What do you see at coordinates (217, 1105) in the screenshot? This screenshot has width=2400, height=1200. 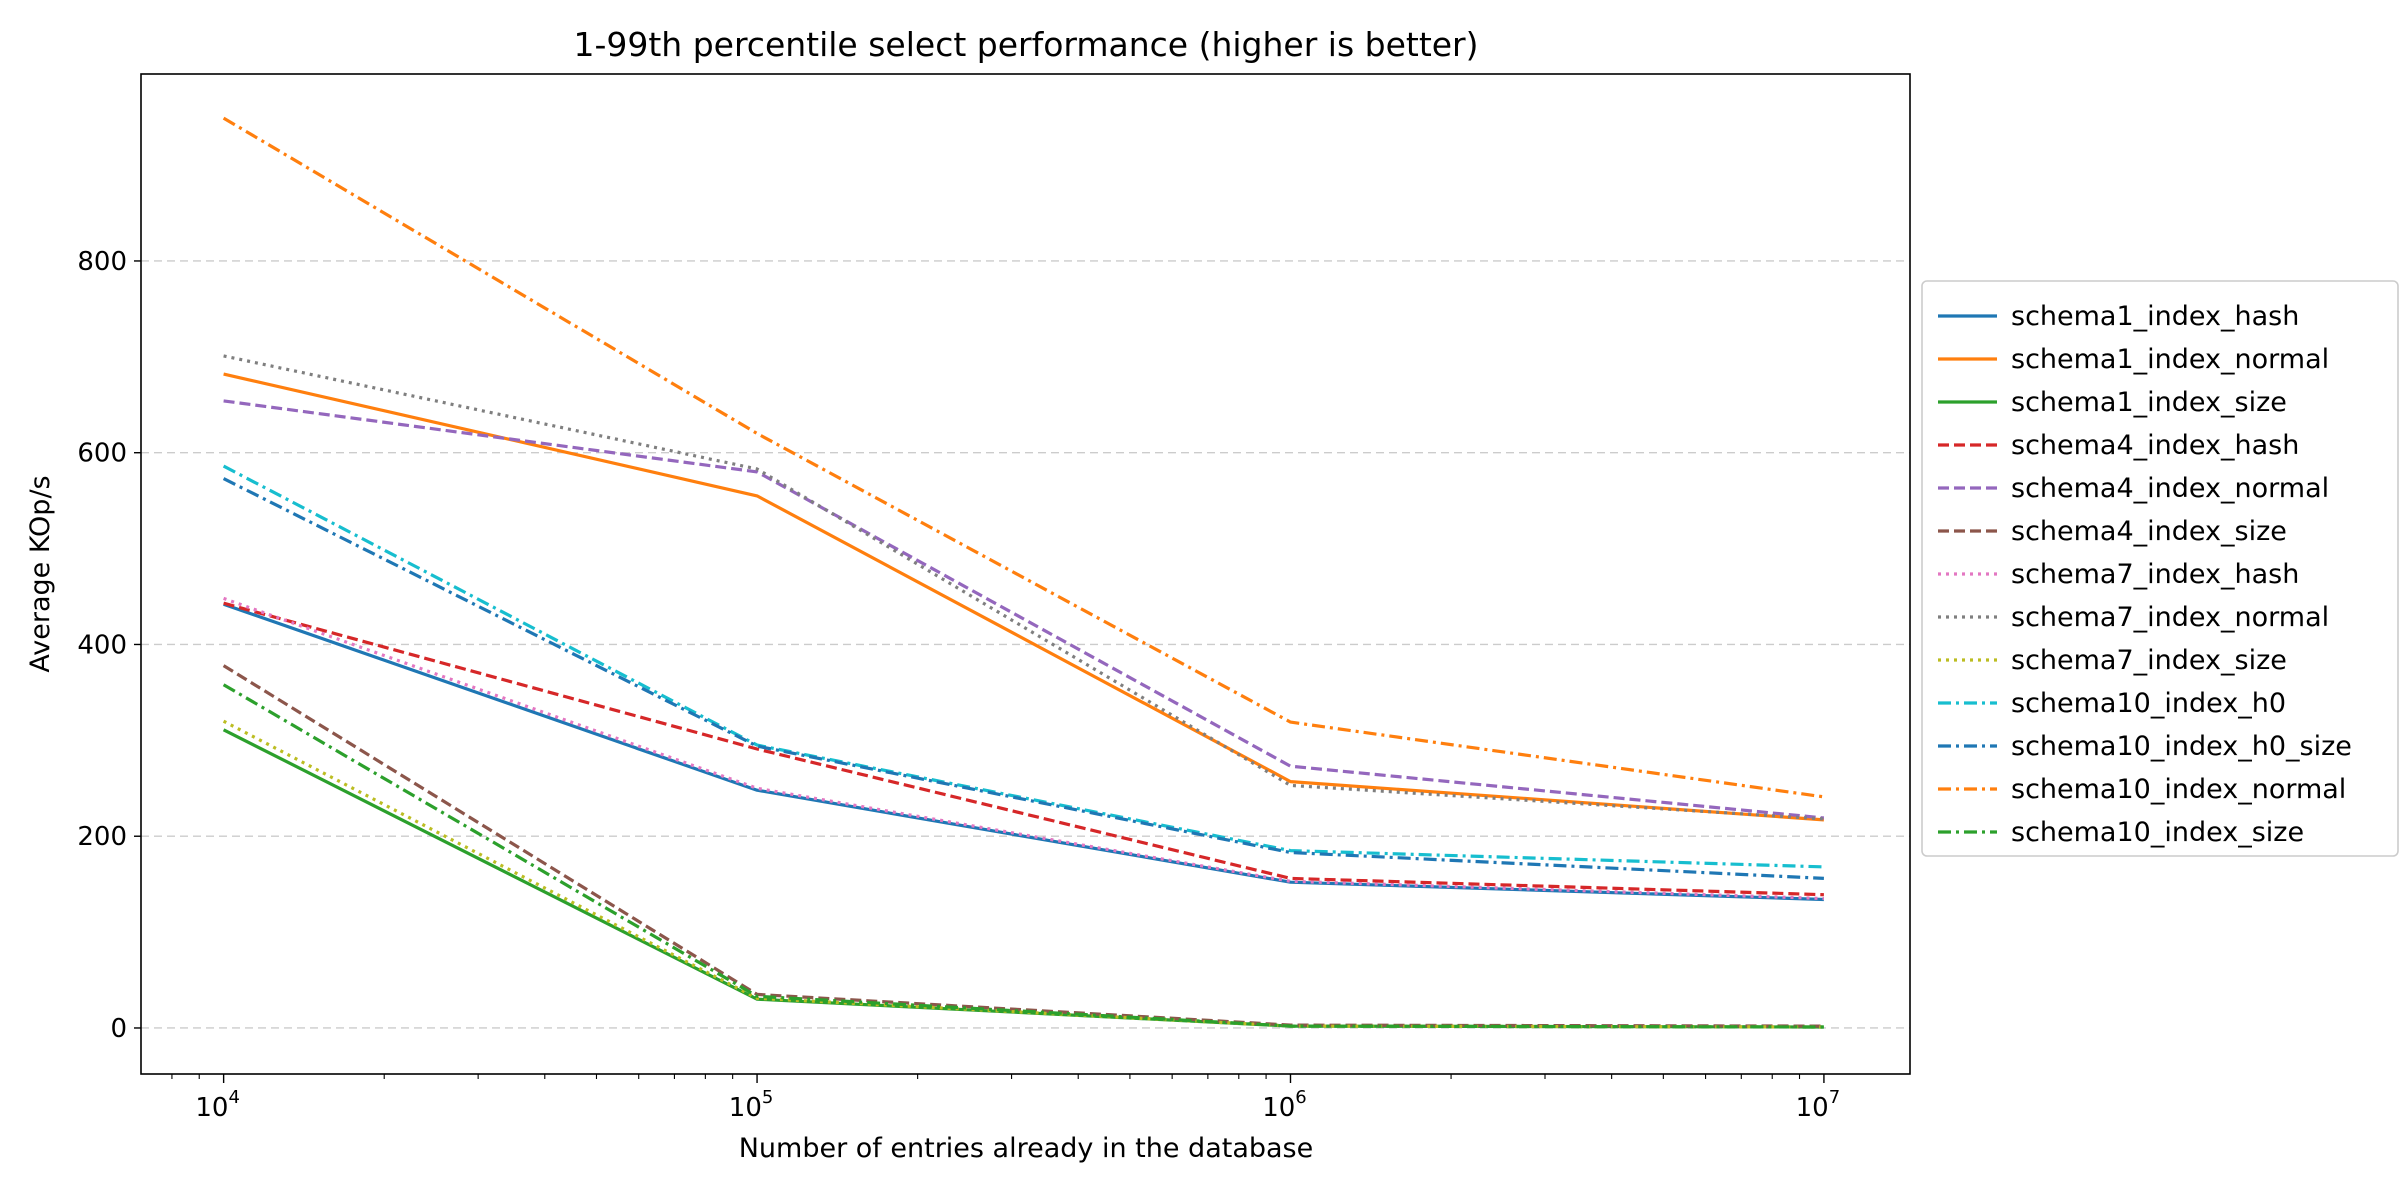 I see `x-tick-label: 10⁴` at bounding box center [217, 1105].